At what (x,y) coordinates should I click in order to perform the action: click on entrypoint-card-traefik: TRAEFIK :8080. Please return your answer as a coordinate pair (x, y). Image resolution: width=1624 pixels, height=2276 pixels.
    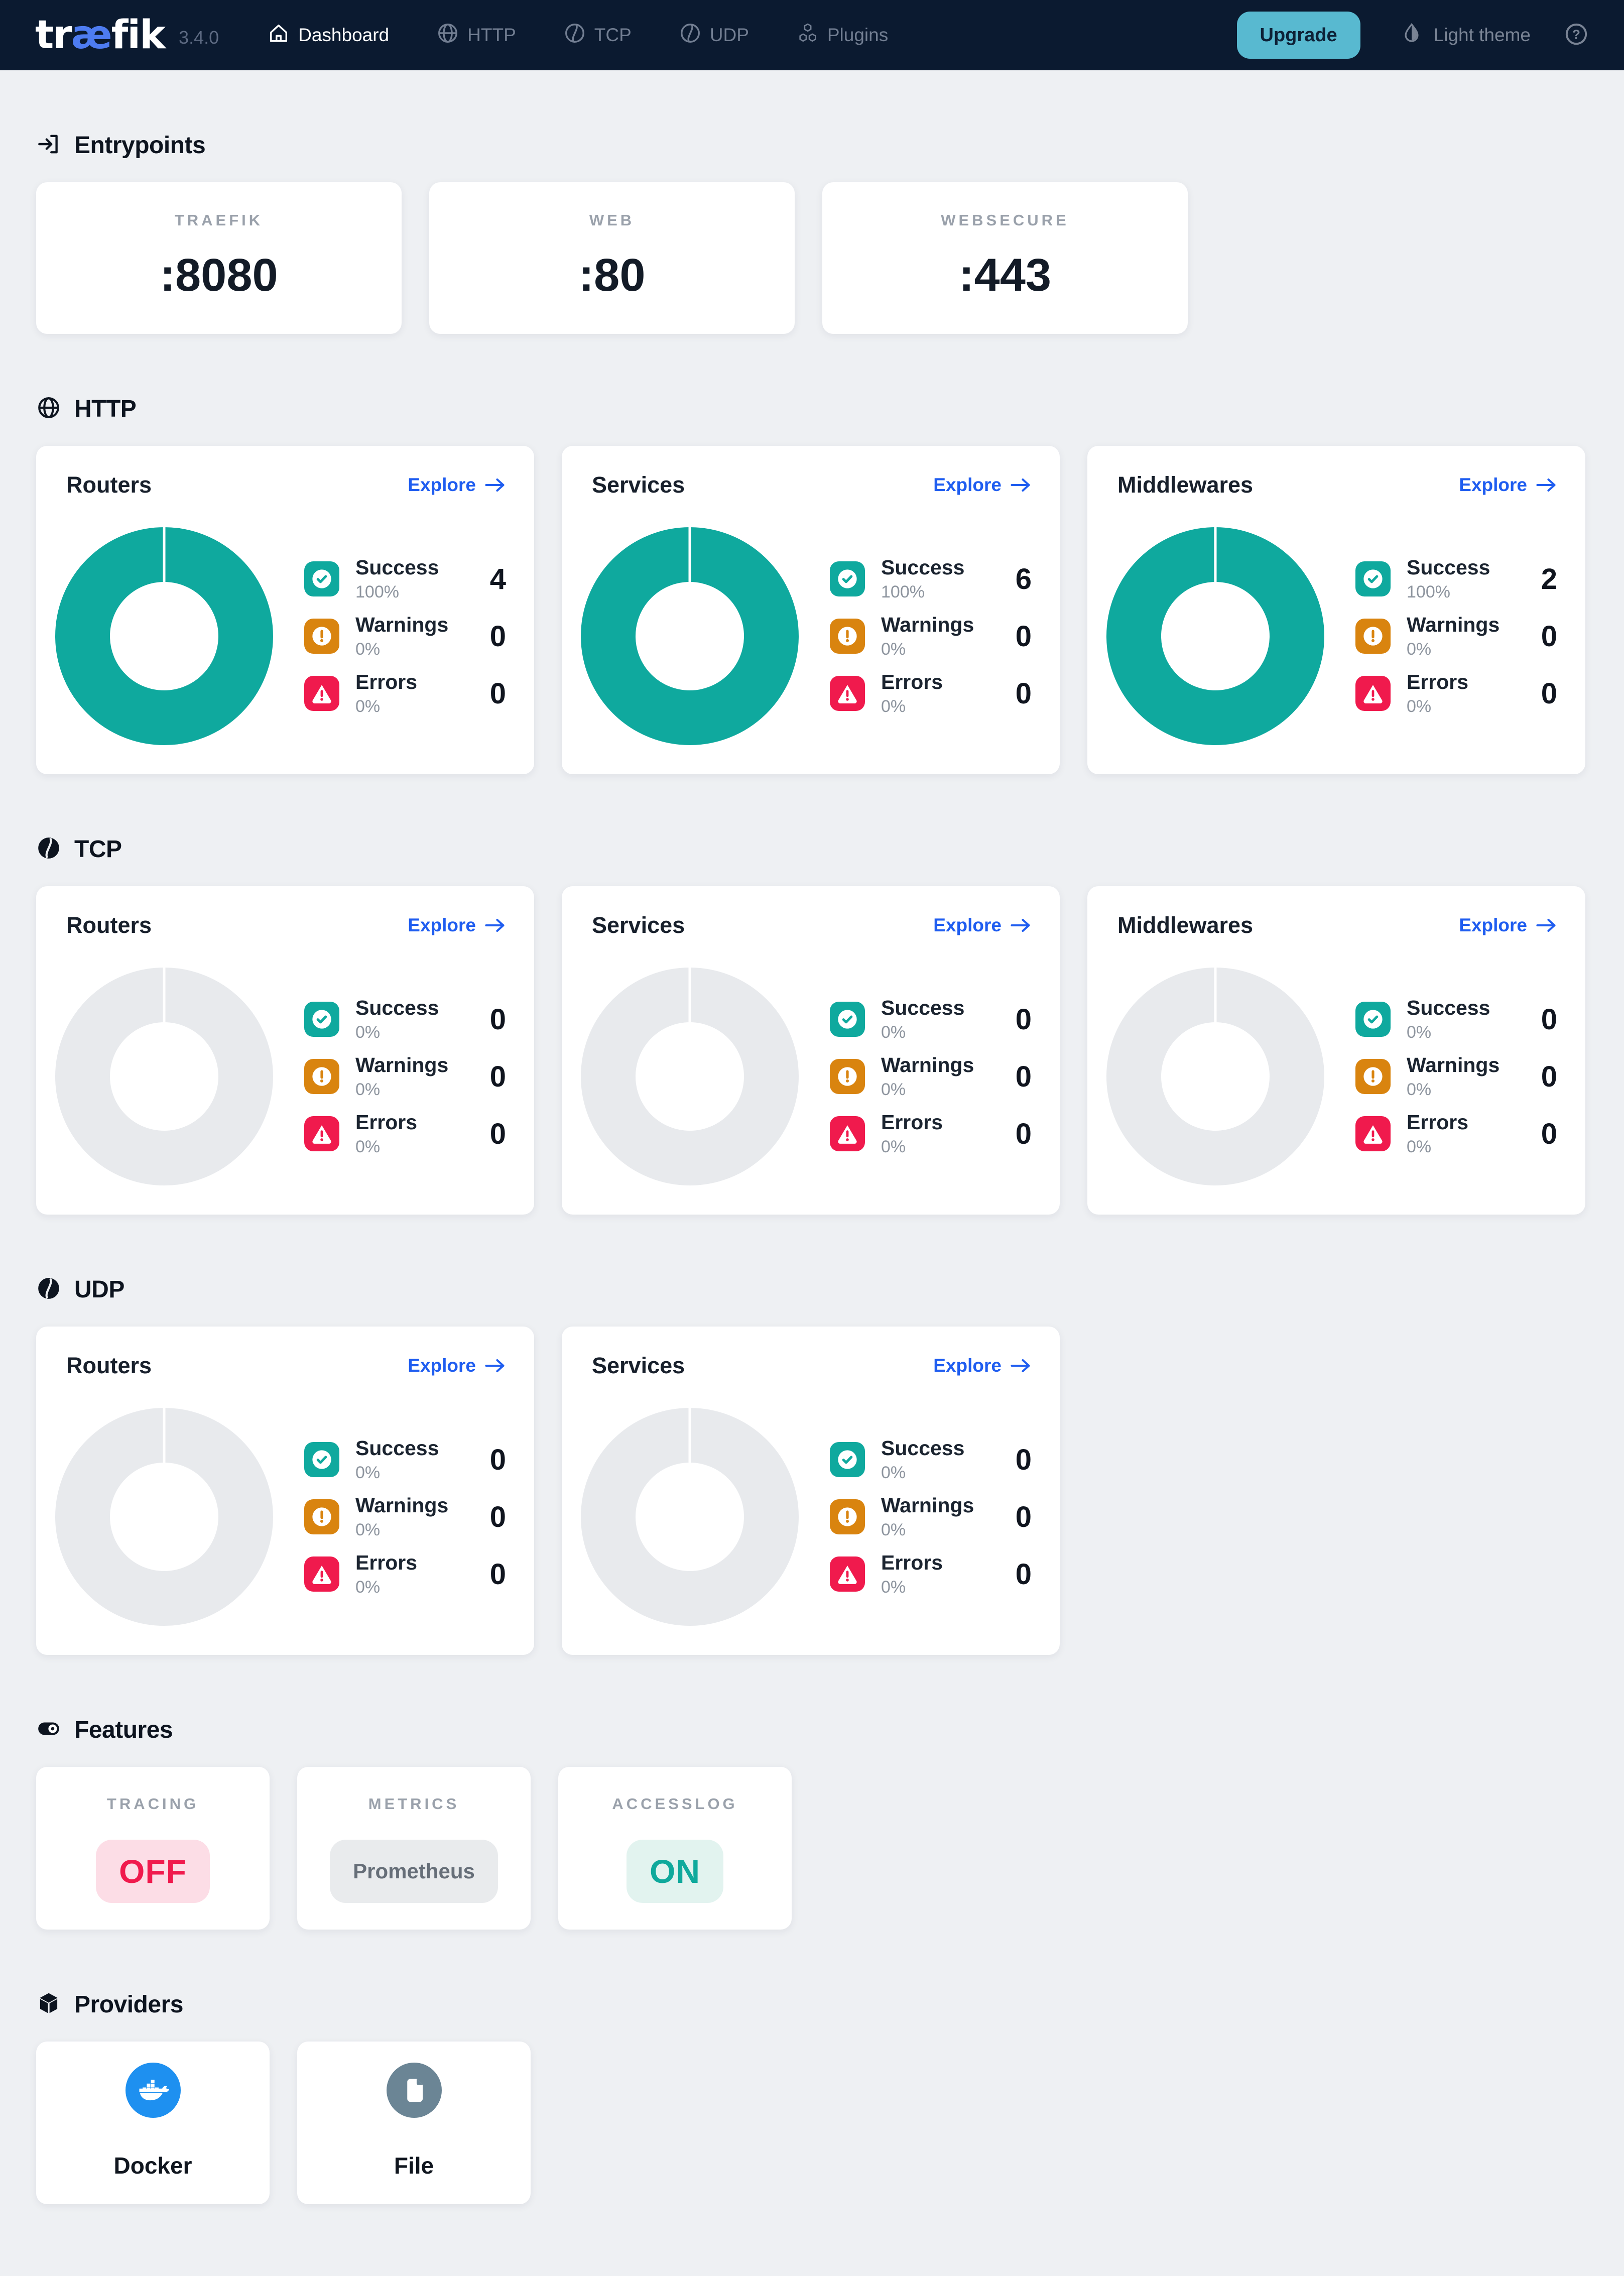
    Looking at the image, I should click on (219, 258).